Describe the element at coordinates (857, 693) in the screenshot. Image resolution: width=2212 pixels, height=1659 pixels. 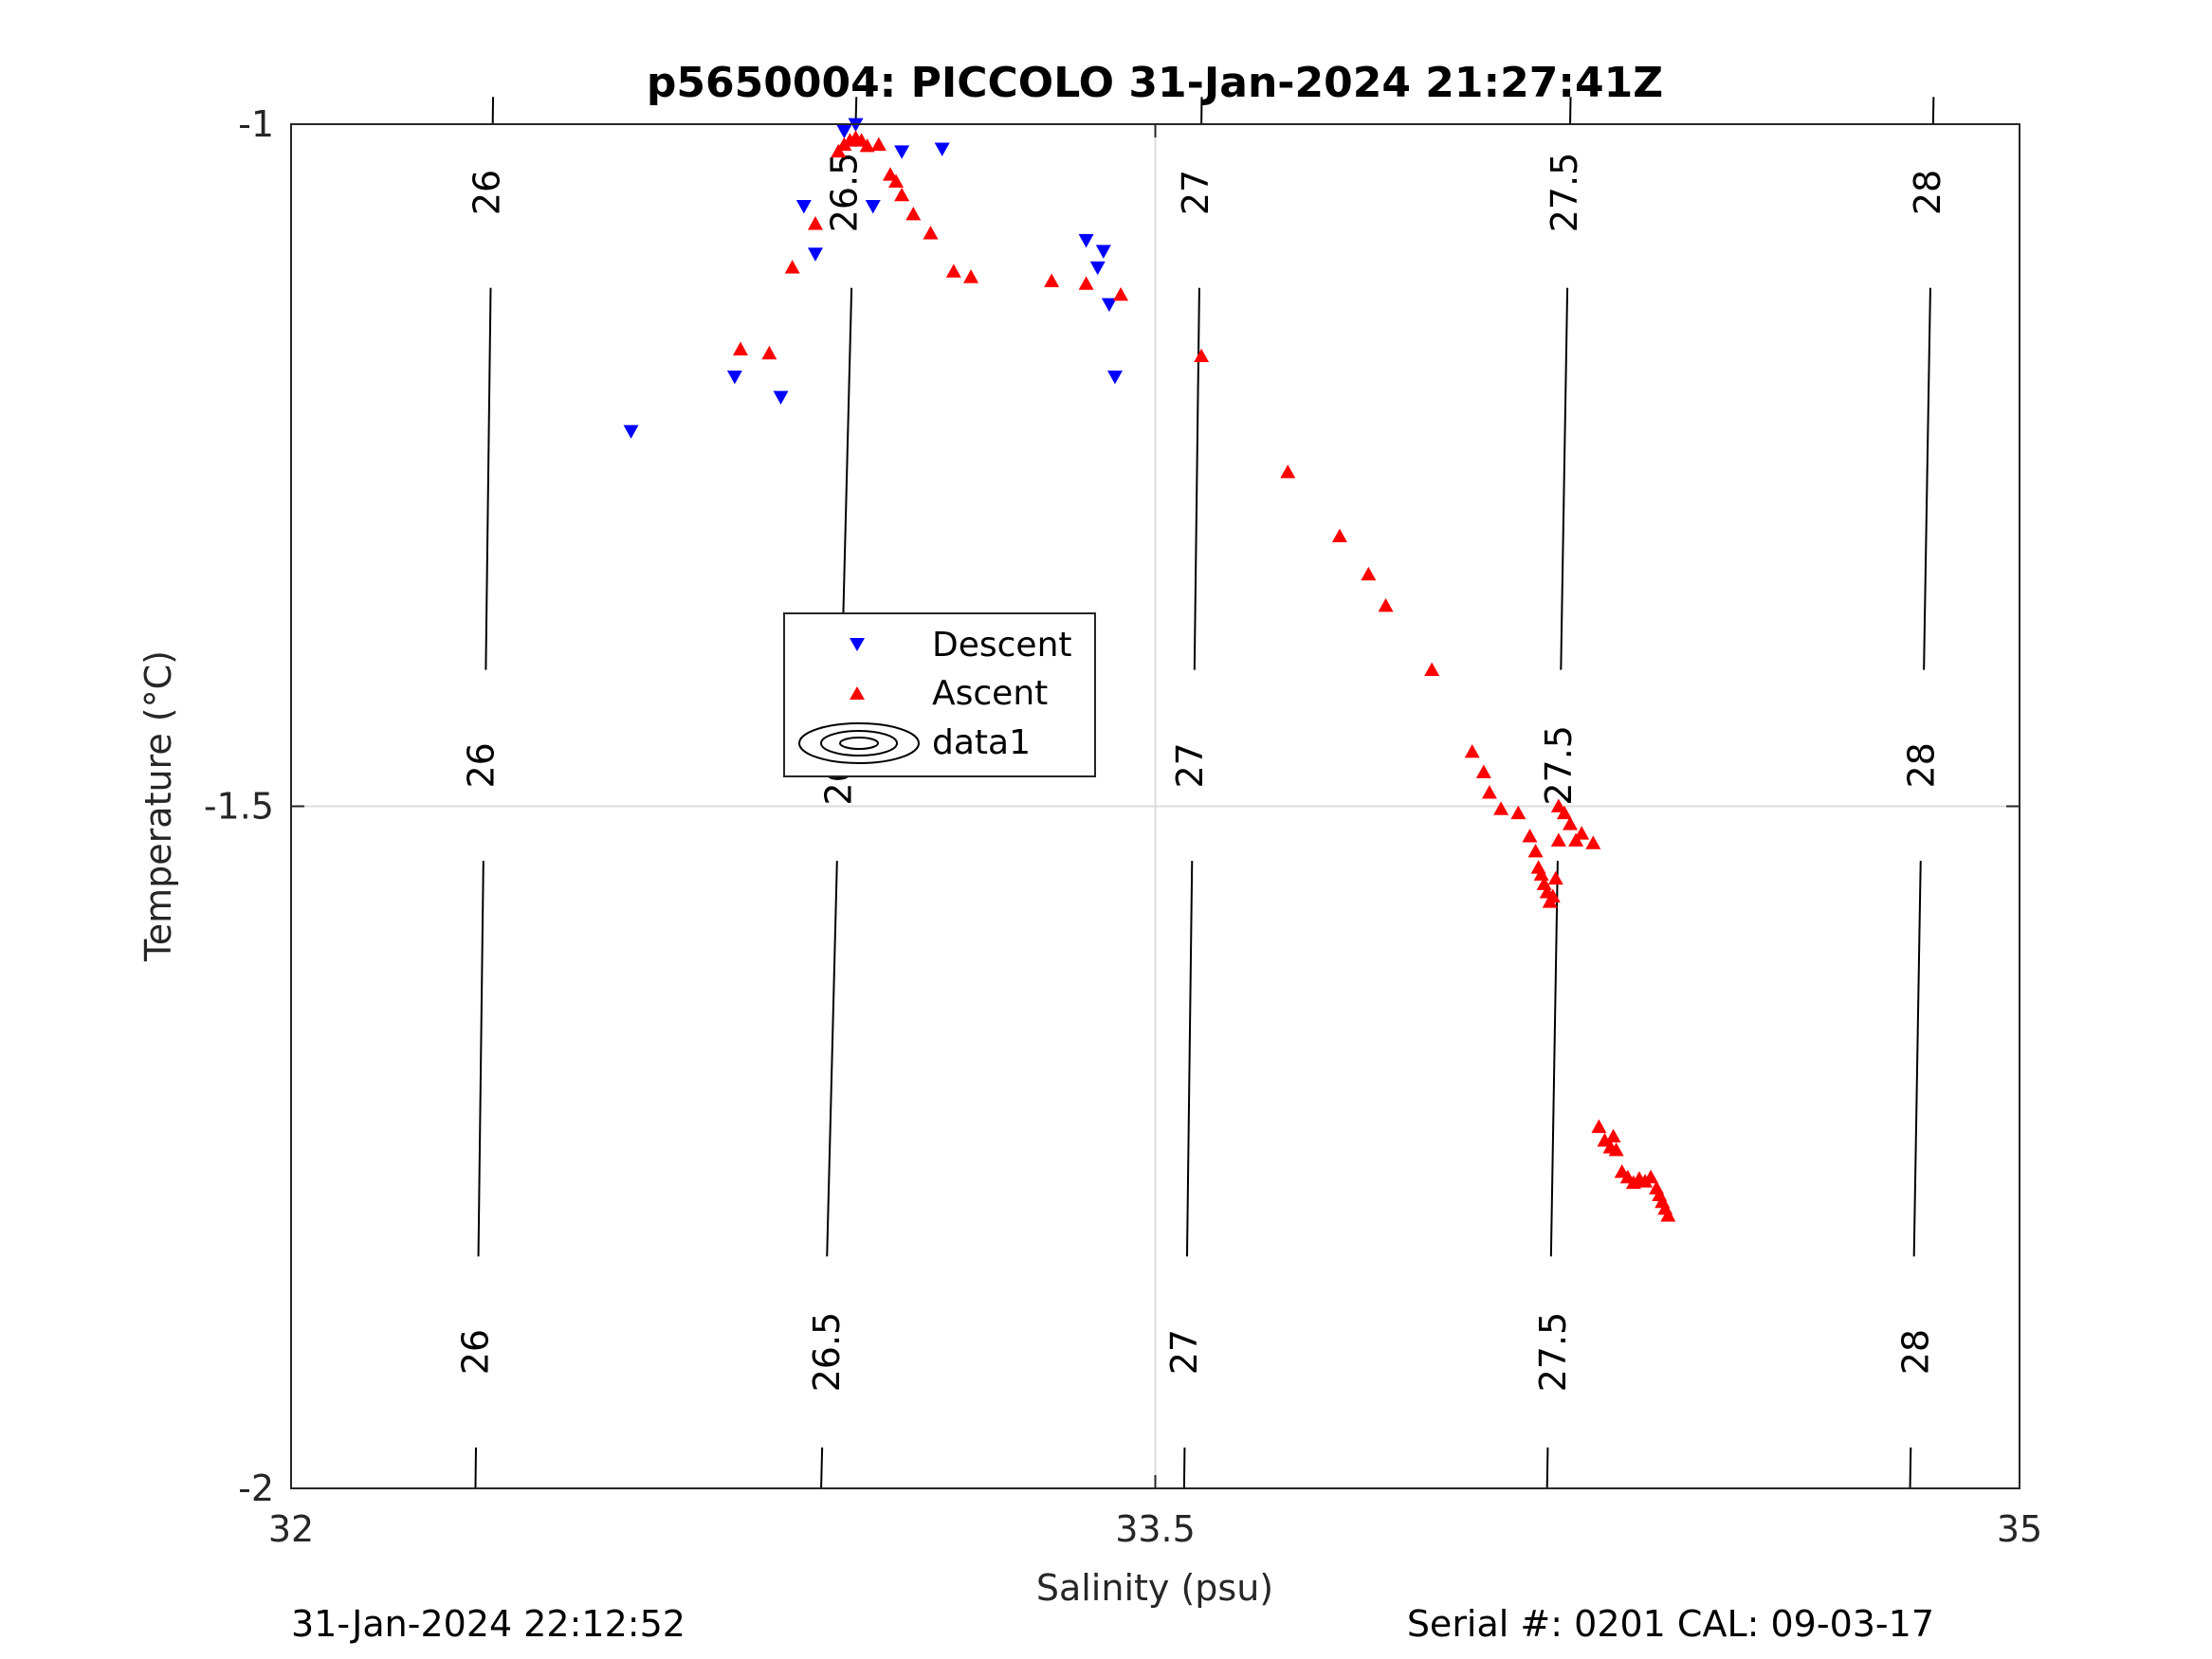
I see `legend-ascent-marker` at that location.